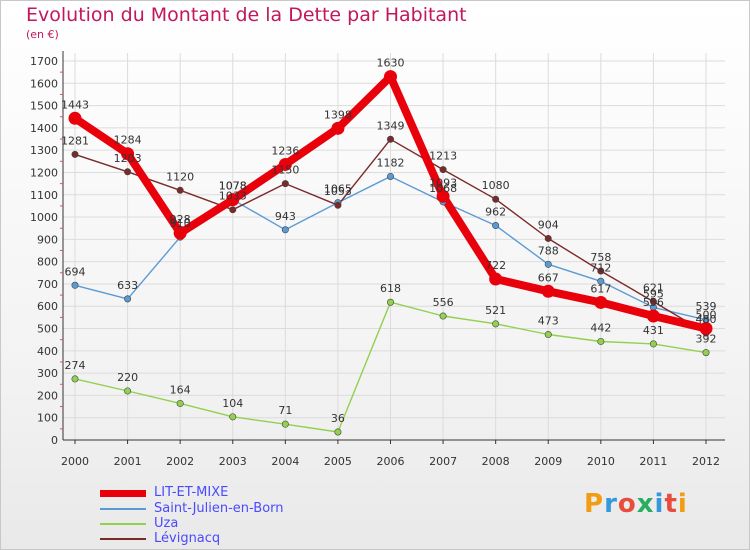 The image size is (750, 550). Describe the element at coordinates (42, 34) in the screenshot. I see `chart-unit: (en €)` at that location.